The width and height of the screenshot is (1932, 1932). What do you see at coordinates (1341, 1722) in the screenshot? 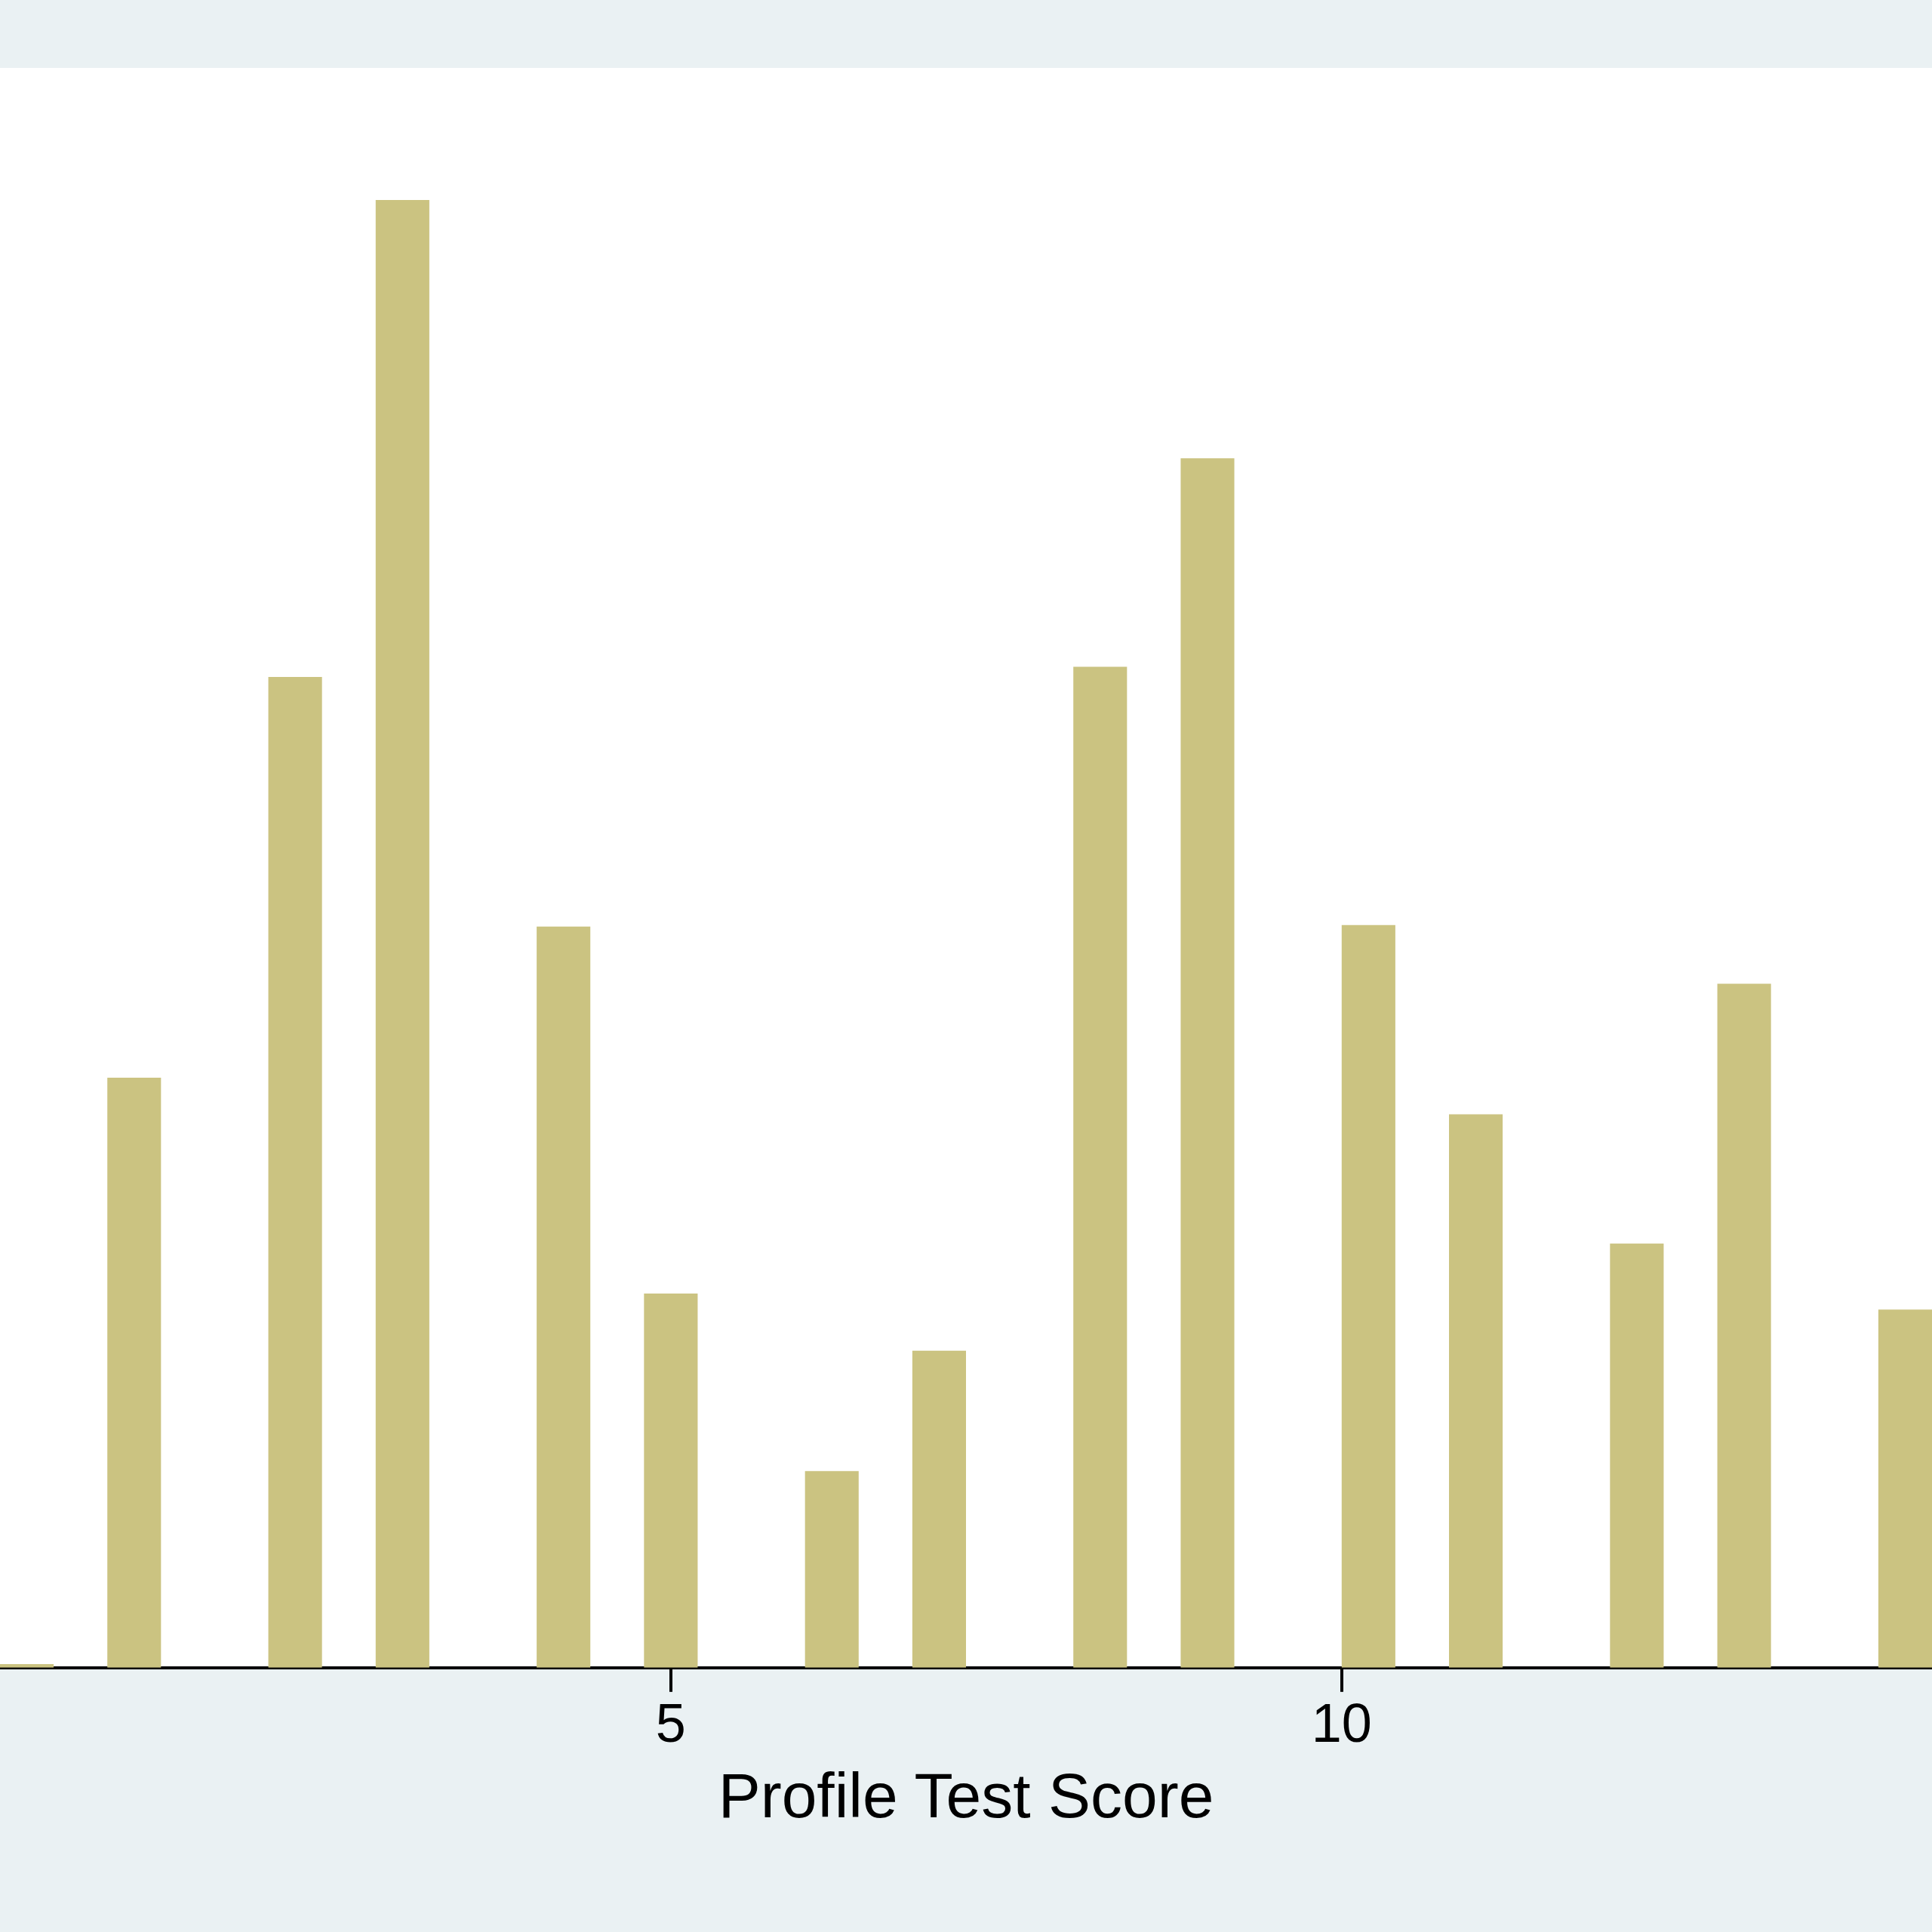
I see `x-tick-label: 10` at bounding box center [1341, 1722].